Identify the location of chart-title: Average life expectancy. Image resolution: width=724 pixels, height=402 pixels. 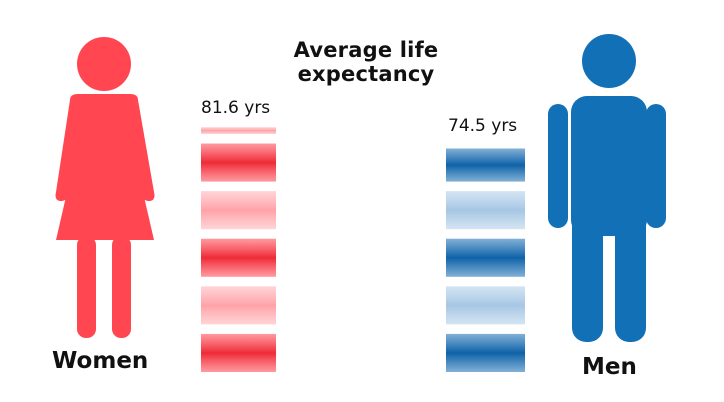
(366, 62).